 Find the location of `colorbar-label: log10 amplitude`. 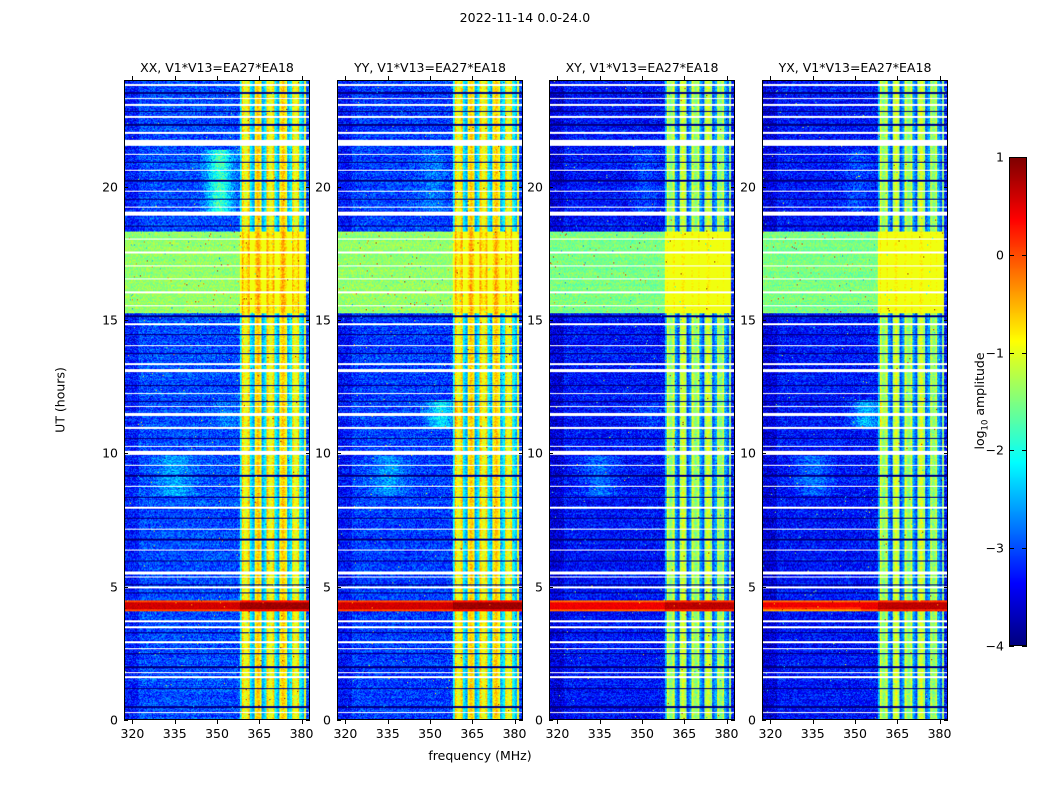

colorbar-label: log10 amplitude is located at coordinates (981, 401).